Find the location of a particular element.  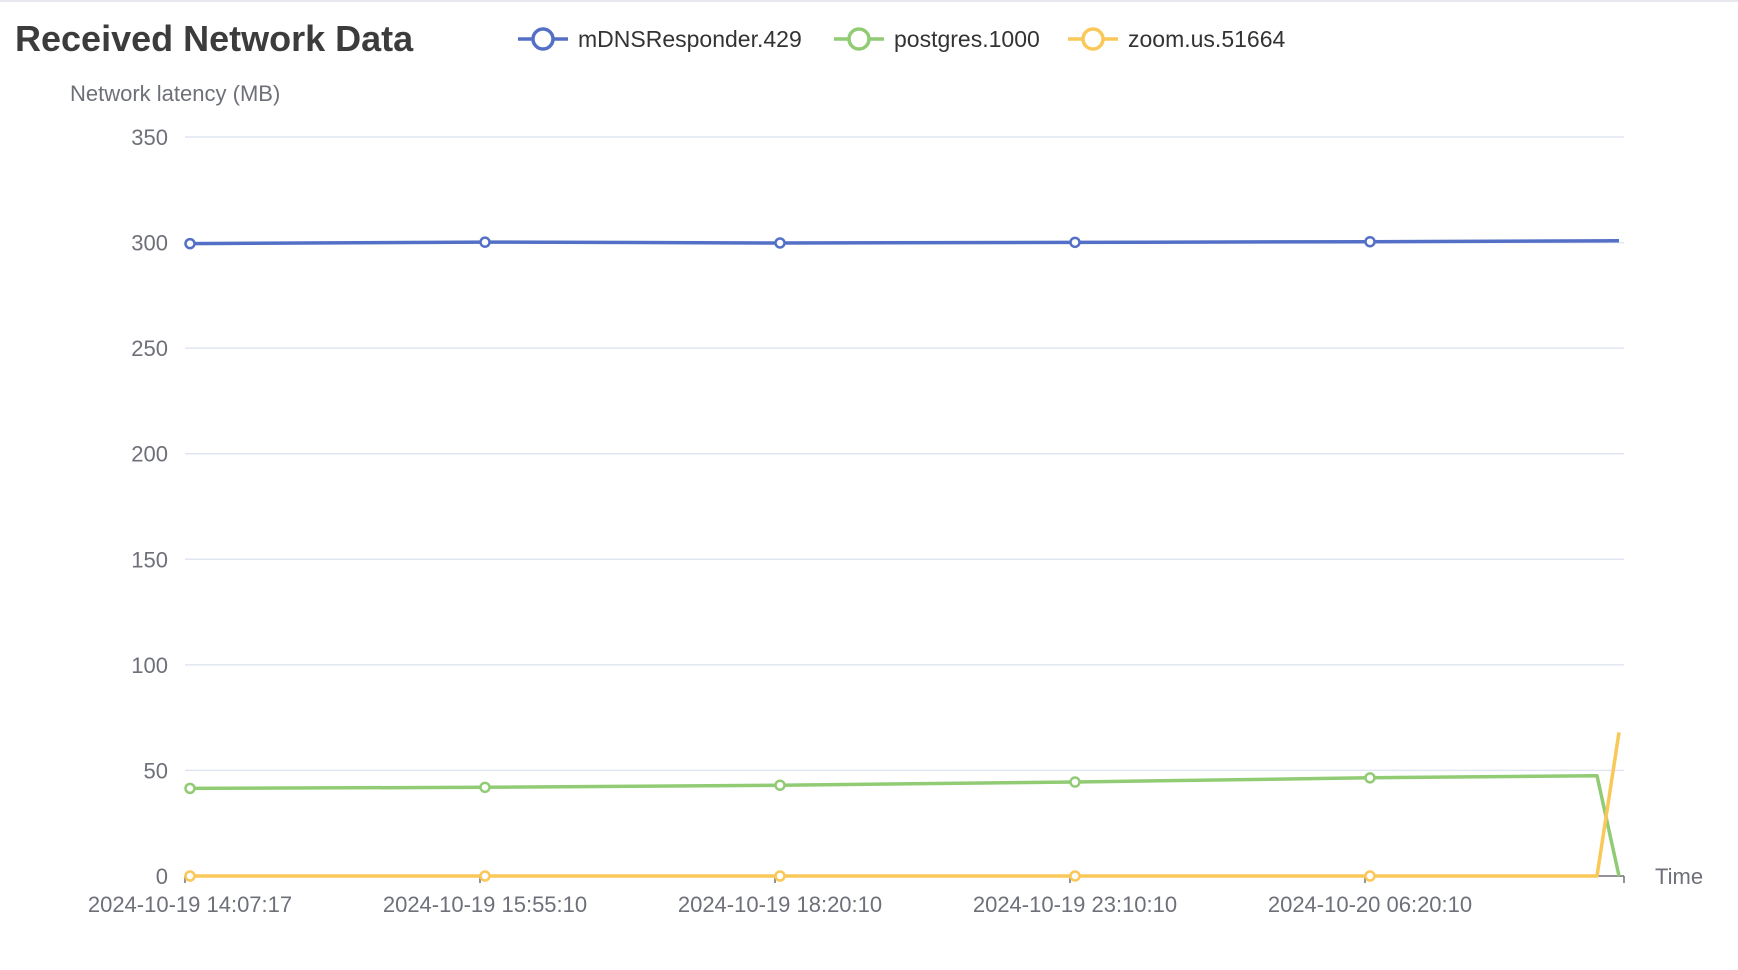

x-tick-label: 2024-10-20 06:20:10 is located at coordinates (1370, 904).